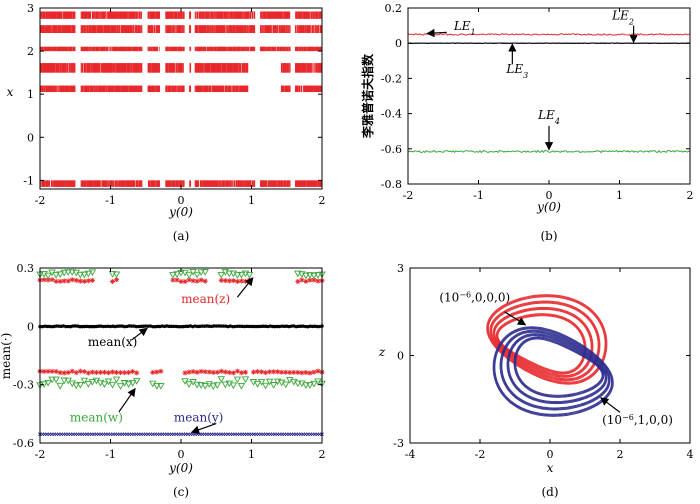  Describe the element at coordinates (400, 268) in the screenshot. I see `y-tick-label: 3` at that location.